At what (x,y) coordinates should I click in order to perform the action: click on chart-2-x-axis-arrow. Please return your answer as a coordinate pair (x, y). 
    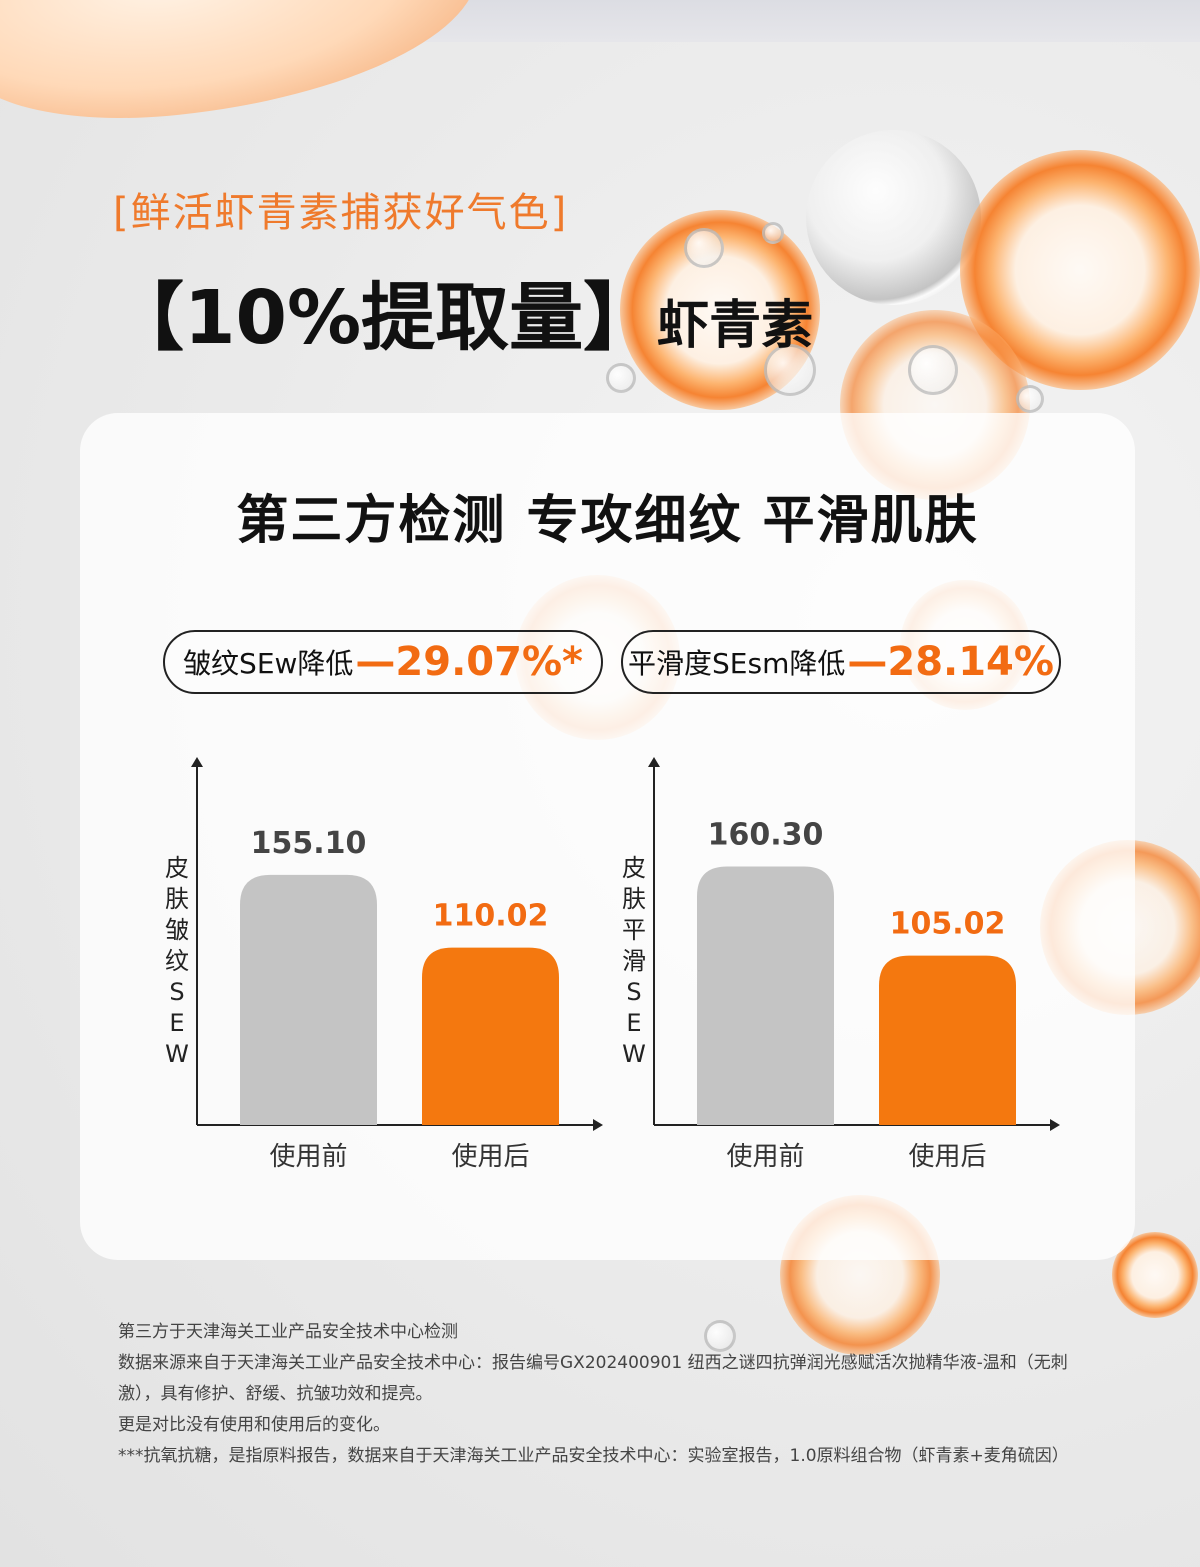
    Looking at the image, I should click on (1055, 1125).